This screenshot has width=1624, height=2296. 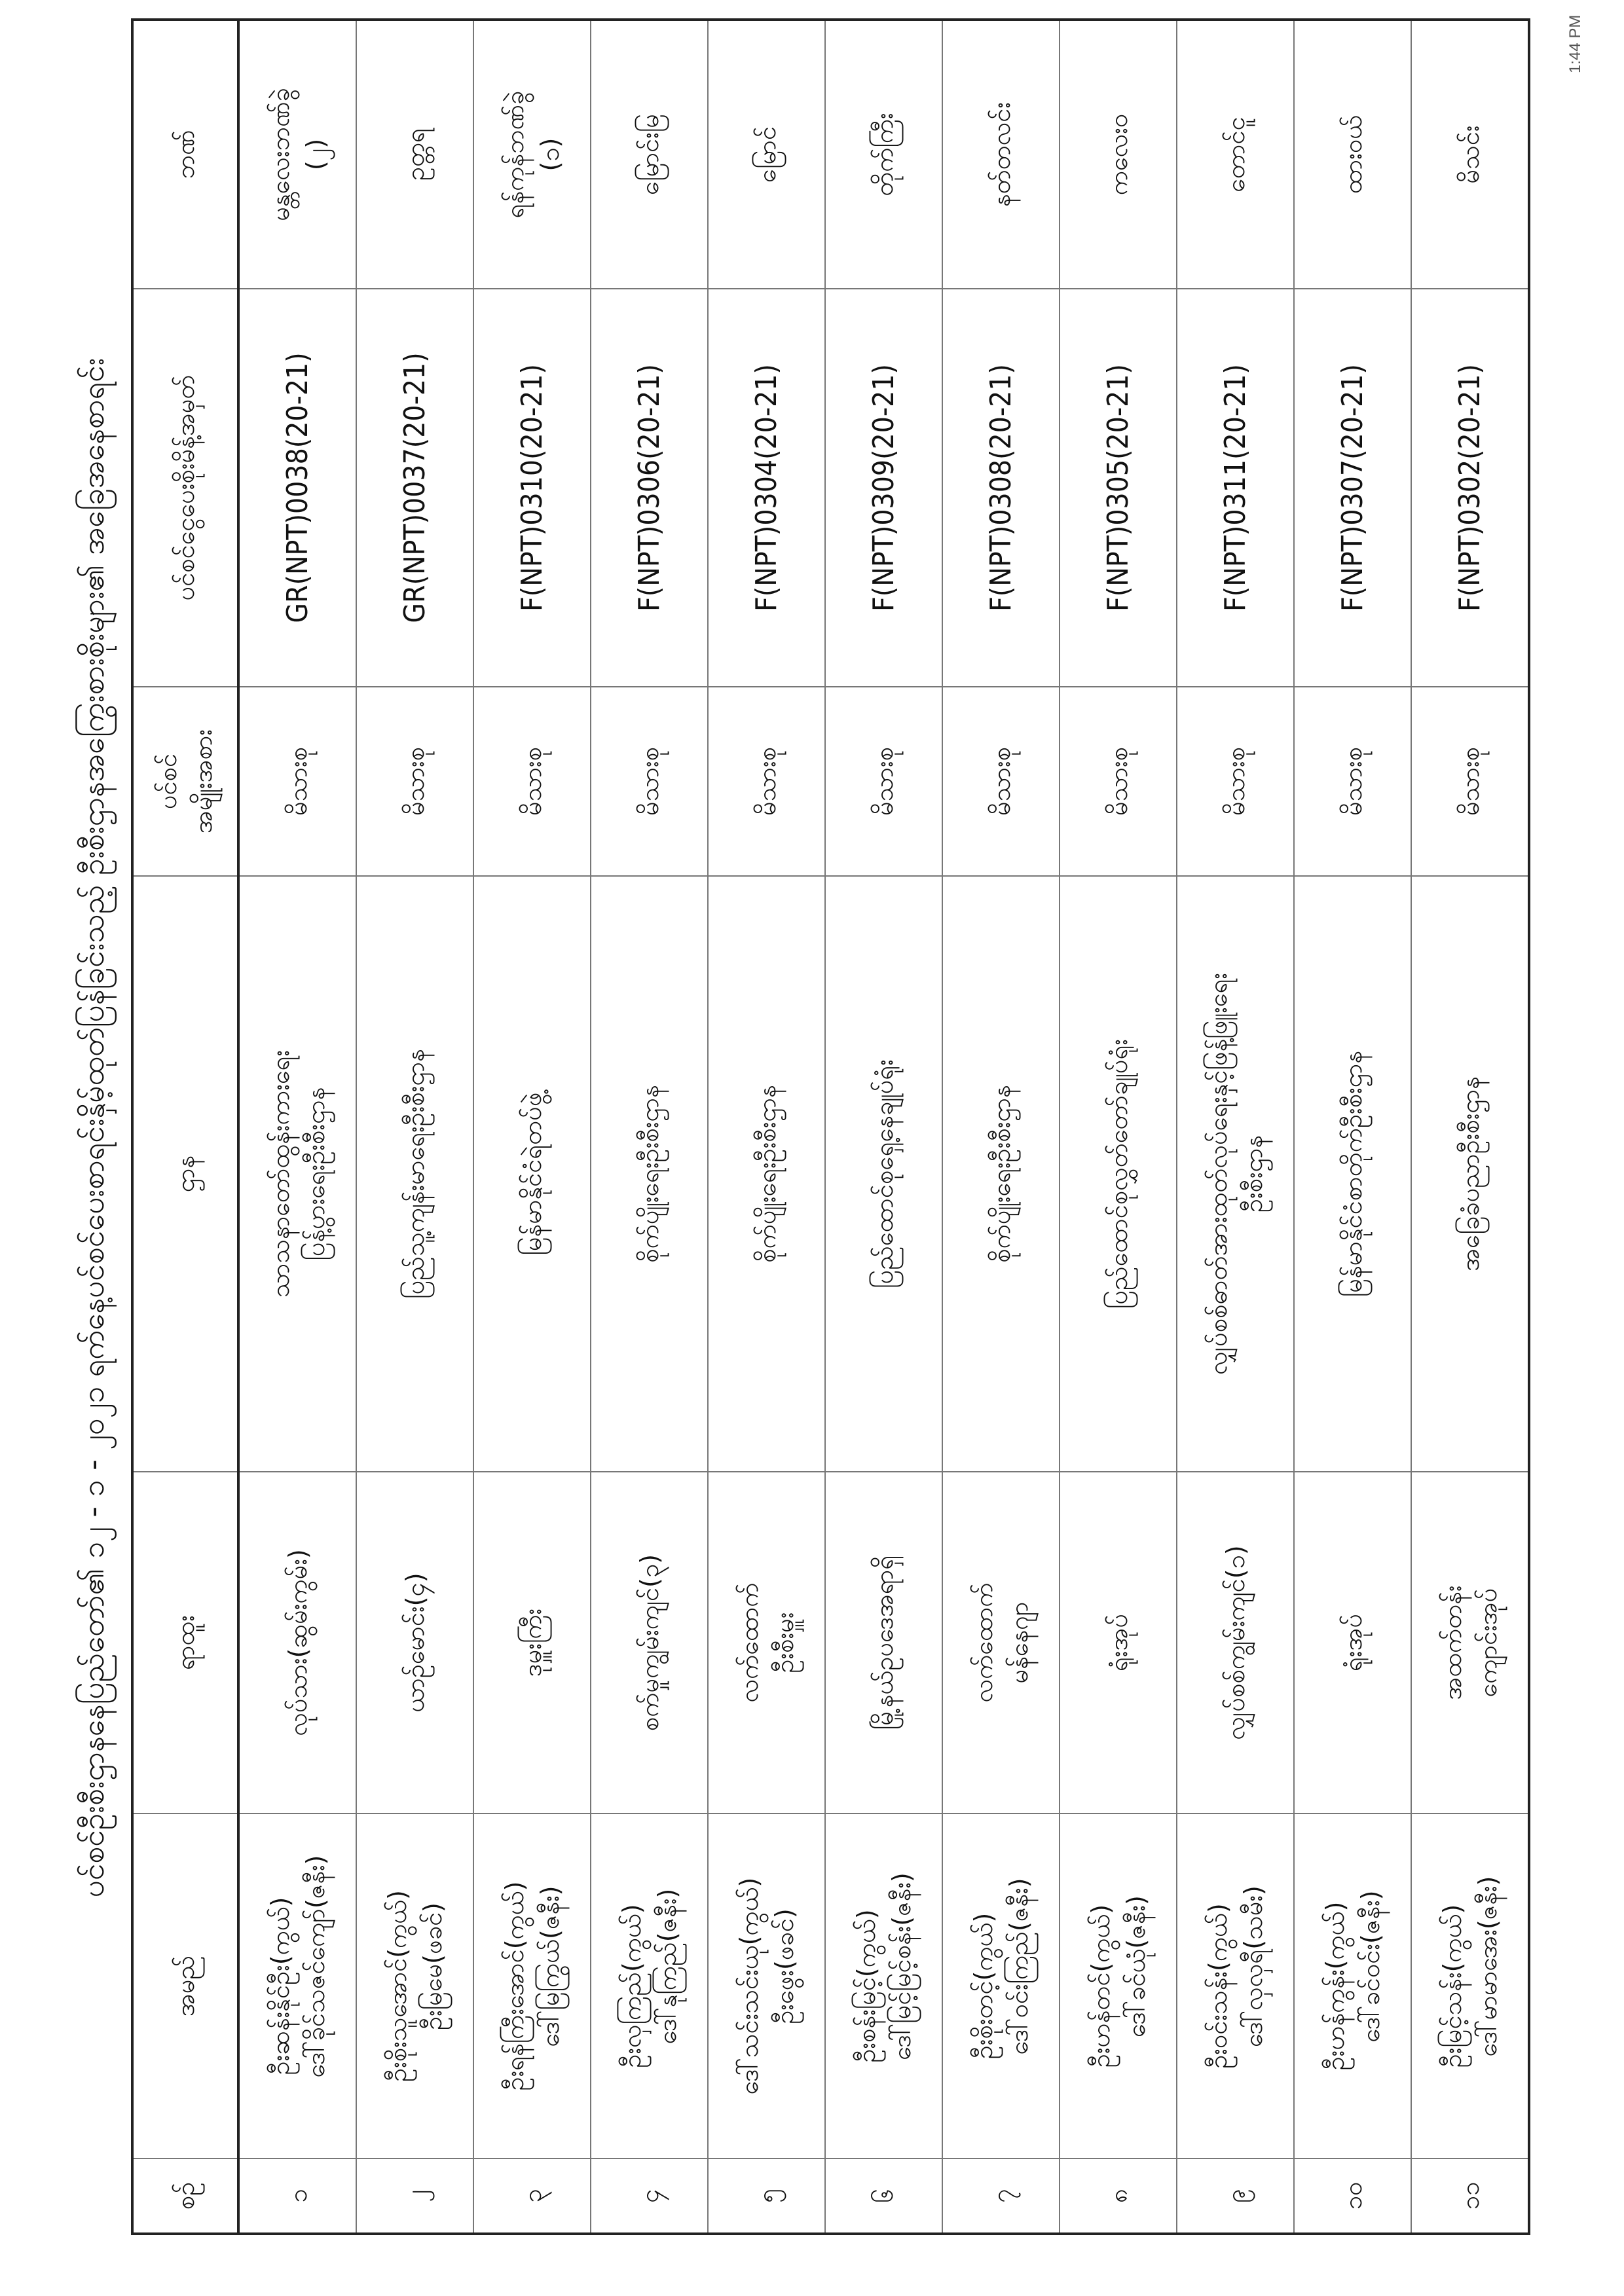 What do you see at coordinates (532, 1642) in the screenshot?
I see `cell-position-line: ဒုမှူးကြီး` at bounding box center [532, 1642].